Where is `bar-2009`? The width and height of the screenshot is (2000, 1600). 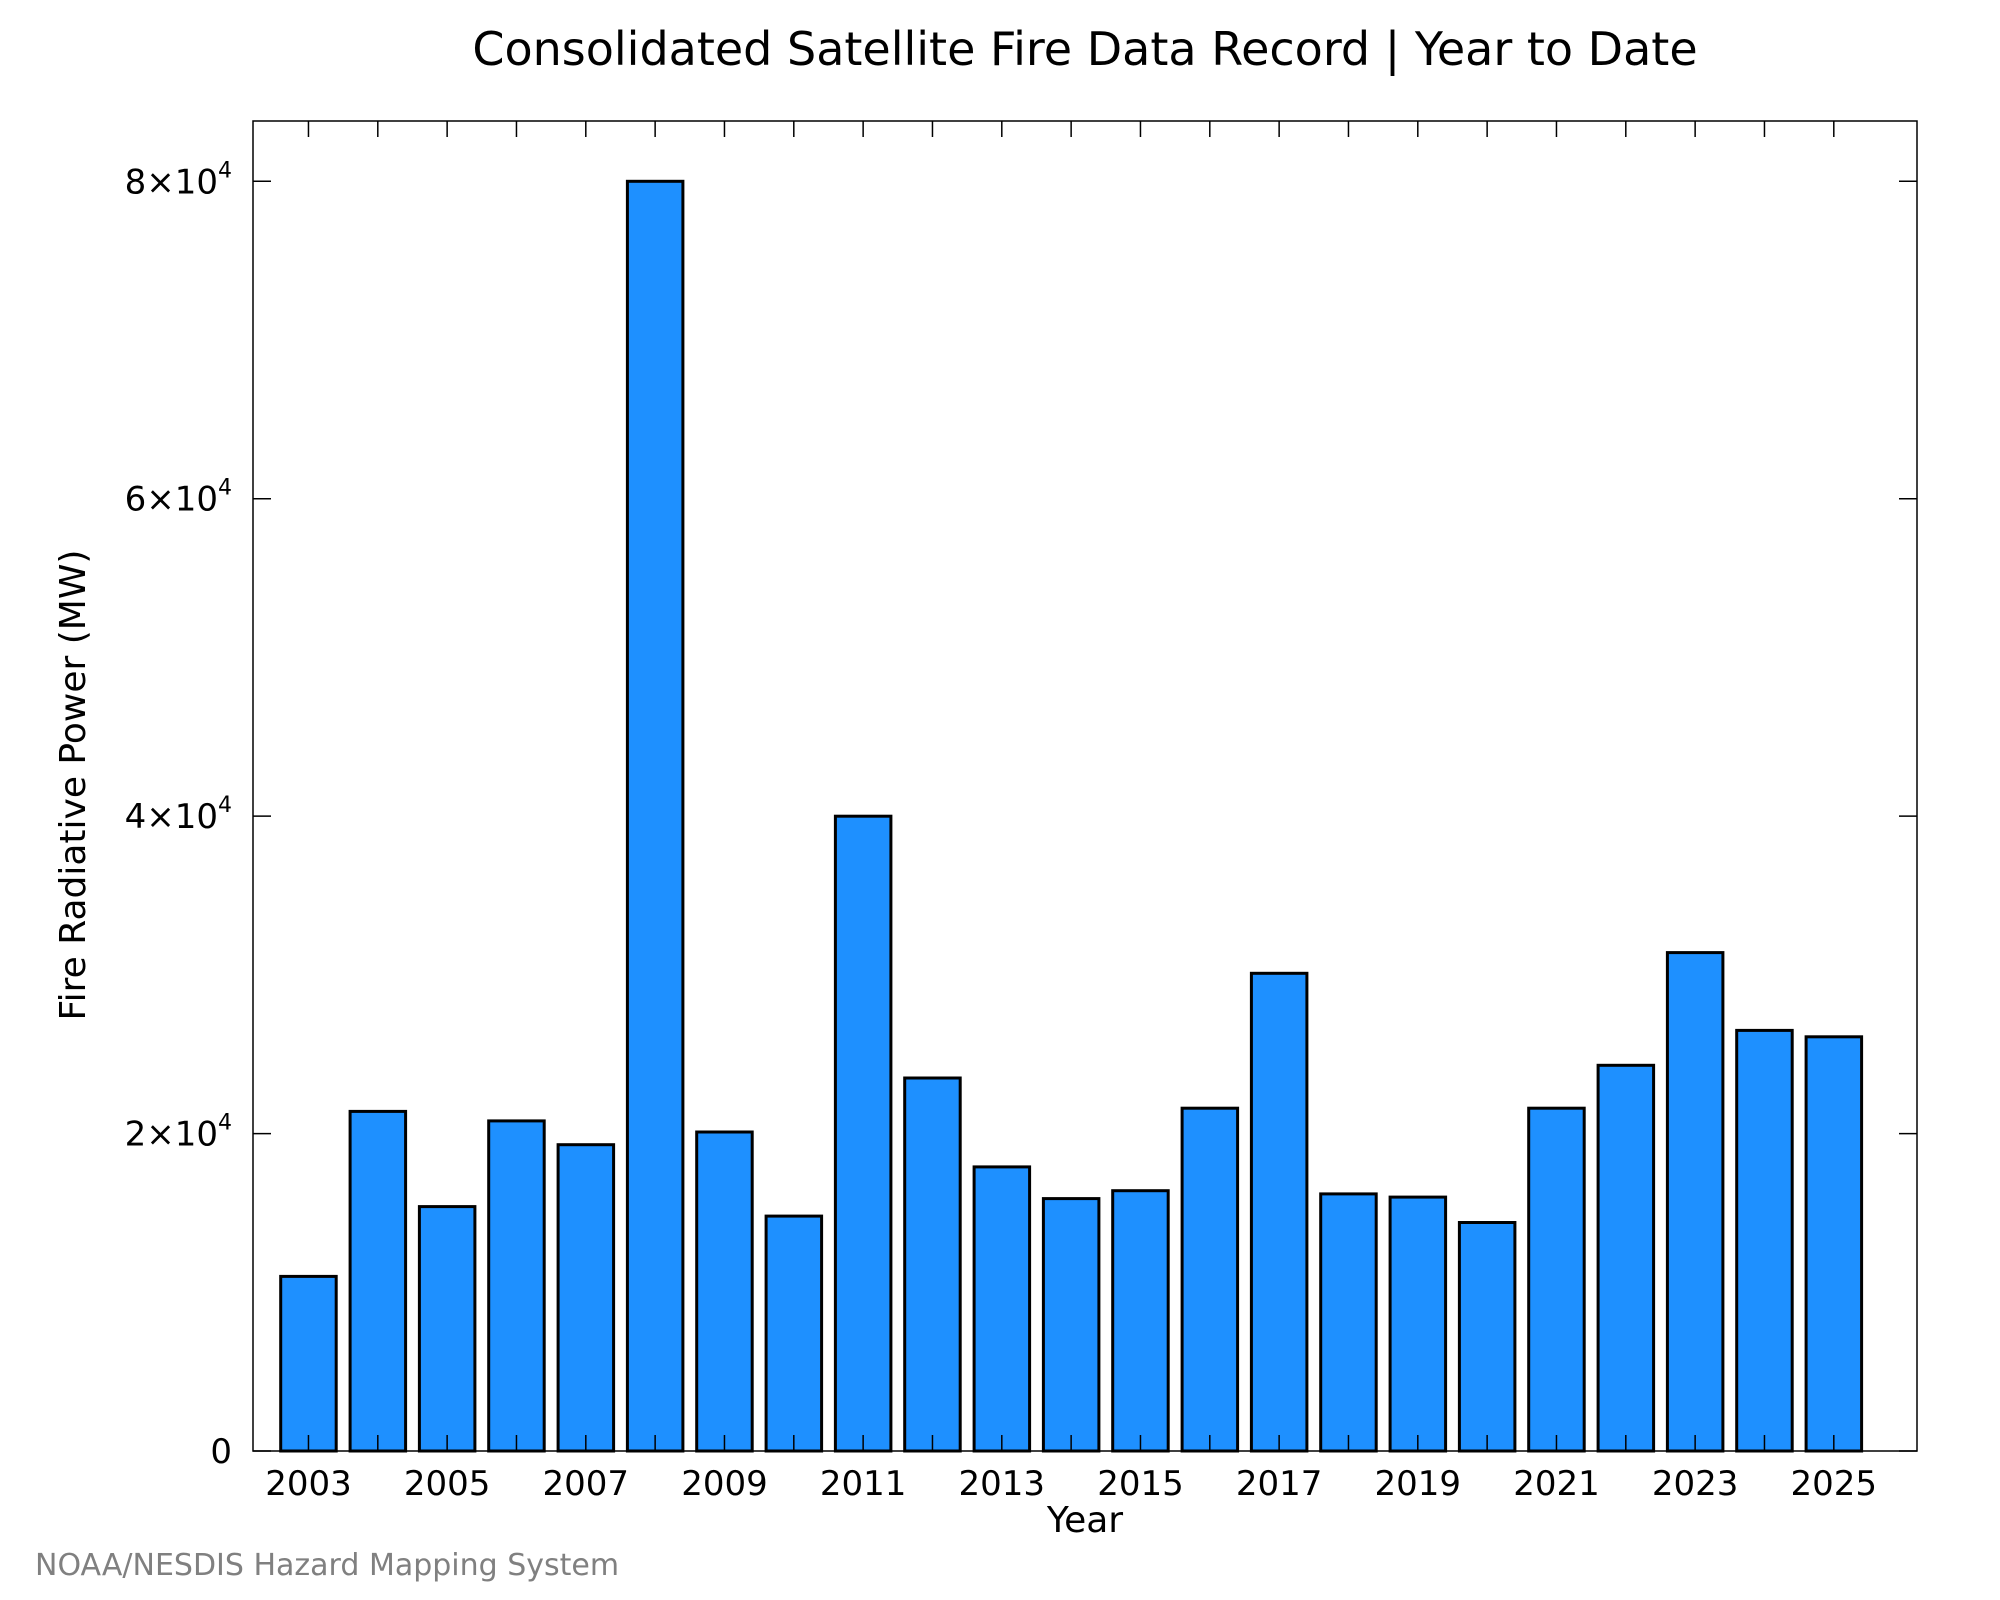 bar-2009 is located at coordinates (724, 1291).